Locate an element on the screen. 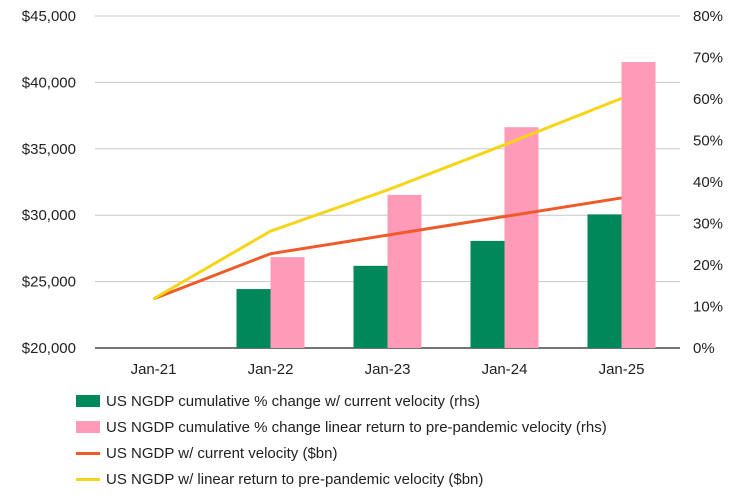 The width and height of the screenshot is (740, 500). left-tick-label: $20,000 is located at coordinates (49, 348).